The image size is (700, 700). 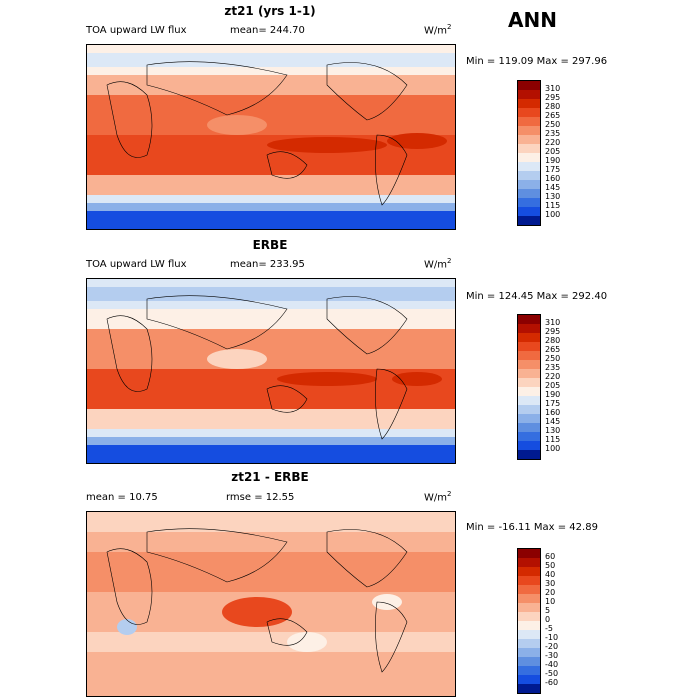 I want to click on southern-ocean-band, so click(x=271, y=433).